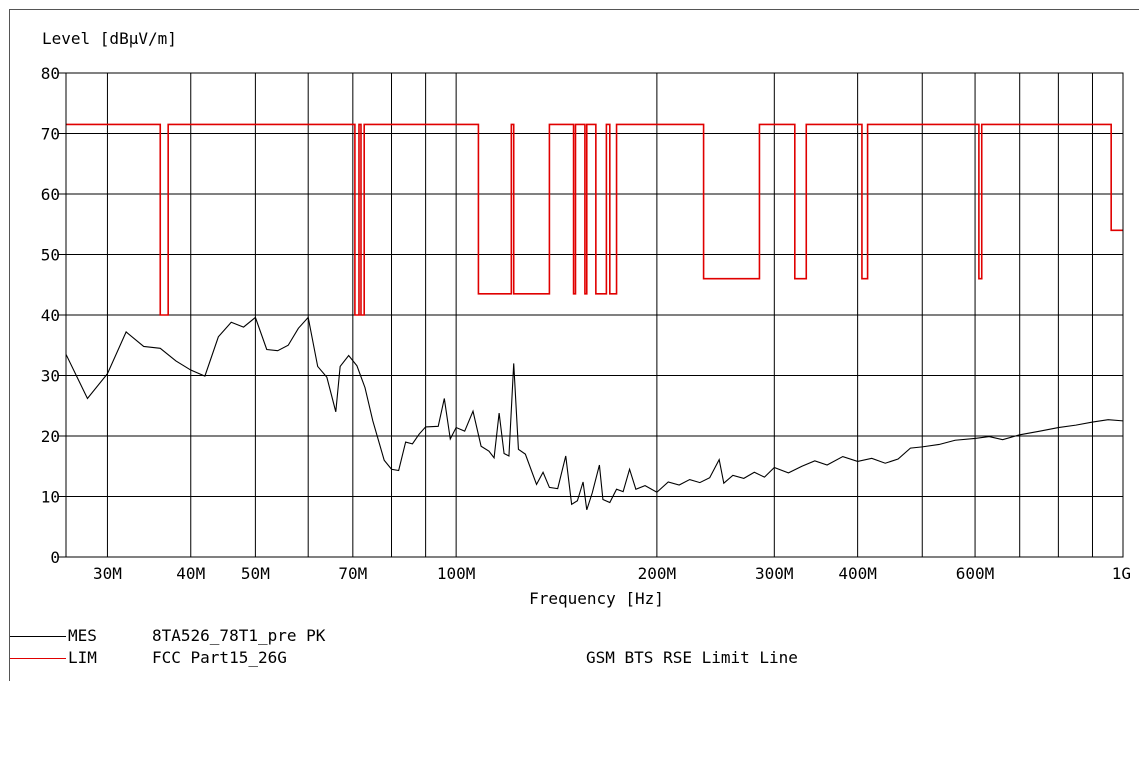 This screenshot has height=762, width=1141. Describe the element at coordinates (82, 635) in the screenshot. I see `legend-key-mes: MES` at that location.